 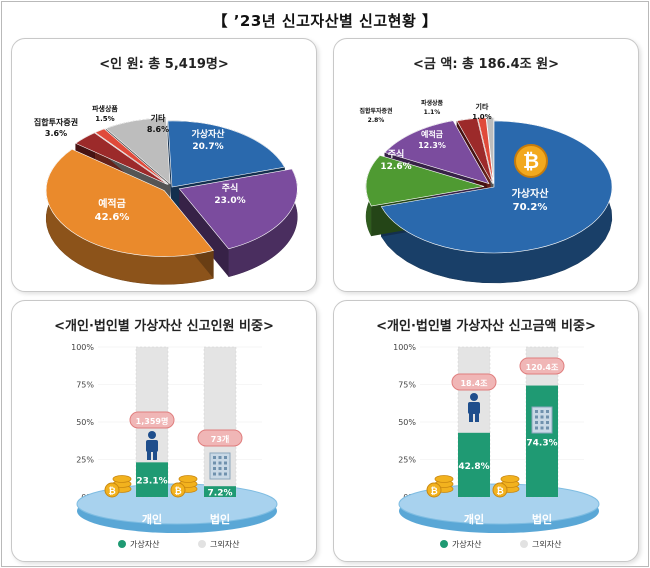 What do you see at coordinates (164, 326) in the screenshot?
I see `bar-count-title: <개인·법인별 가상자산 신고인원 비중>` at bounding box center [164, 326].